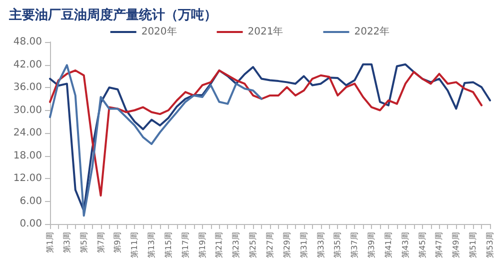  I want to click on x-tick-label: 第3周, so click(67, 243).